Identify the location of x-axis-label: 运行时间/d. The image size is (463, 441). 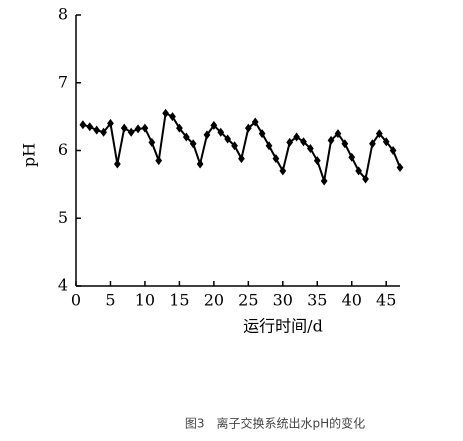
(283, 326).